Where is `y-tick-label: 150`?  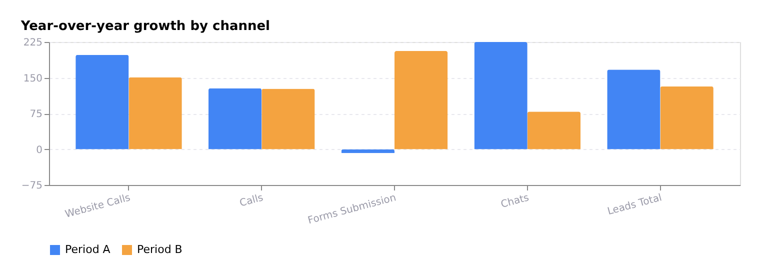 y-tick-label: 150 is located at coordinates (32, 78).